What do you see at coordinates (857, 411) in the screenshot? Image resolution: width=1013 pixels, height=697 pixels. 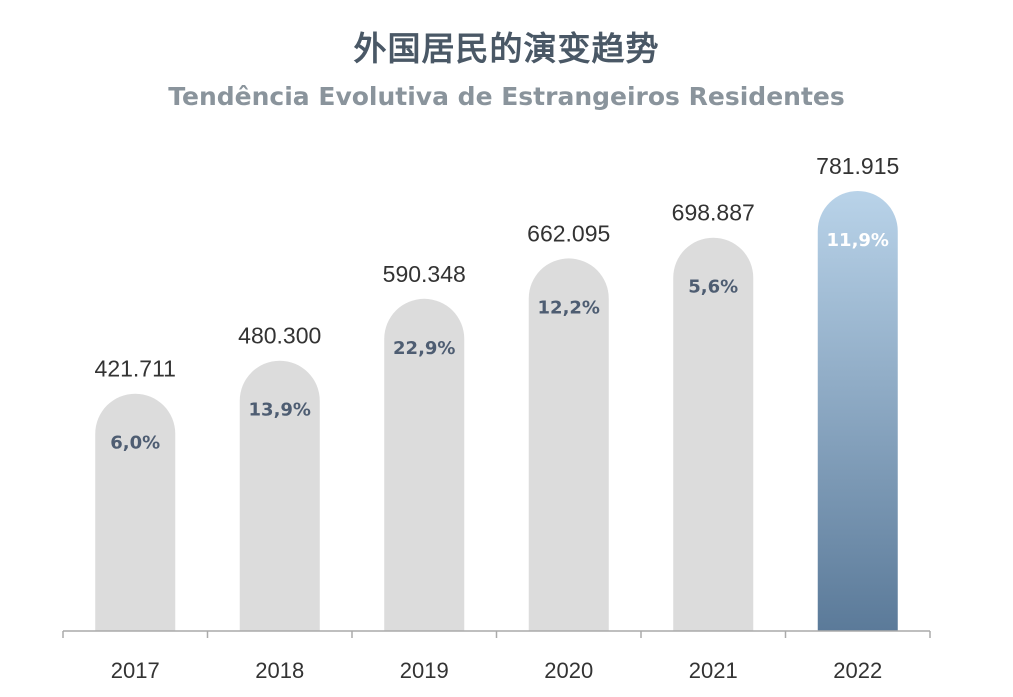 I see `bar-highlight` at bounding box center [857, 411].